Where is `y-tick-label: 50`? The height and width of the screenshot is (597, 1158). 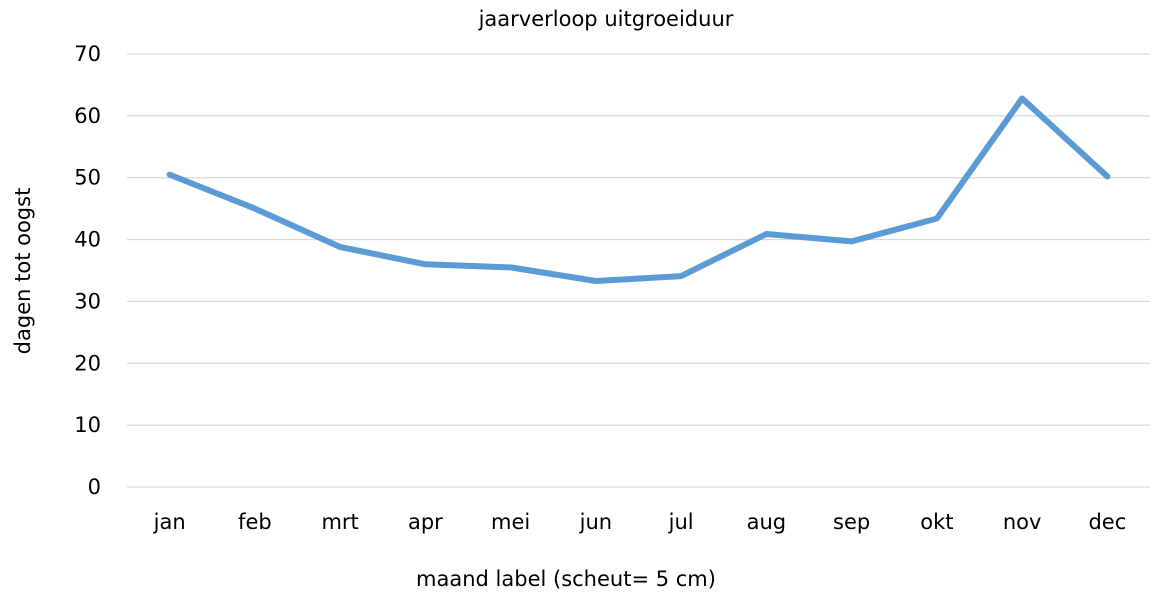 y-tick-label: 50 is located at coordinates (87, 178).